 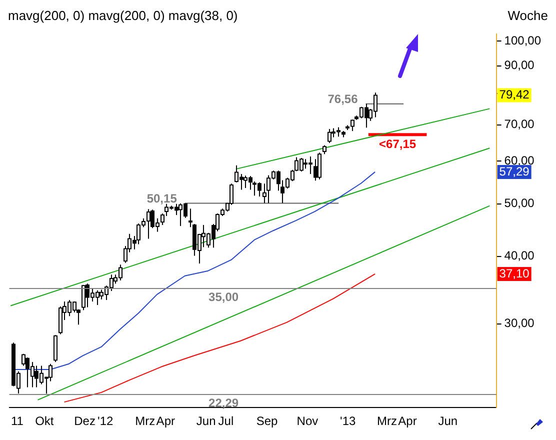 I want to click on series-label: <67,15, so click(x=397, y=143).